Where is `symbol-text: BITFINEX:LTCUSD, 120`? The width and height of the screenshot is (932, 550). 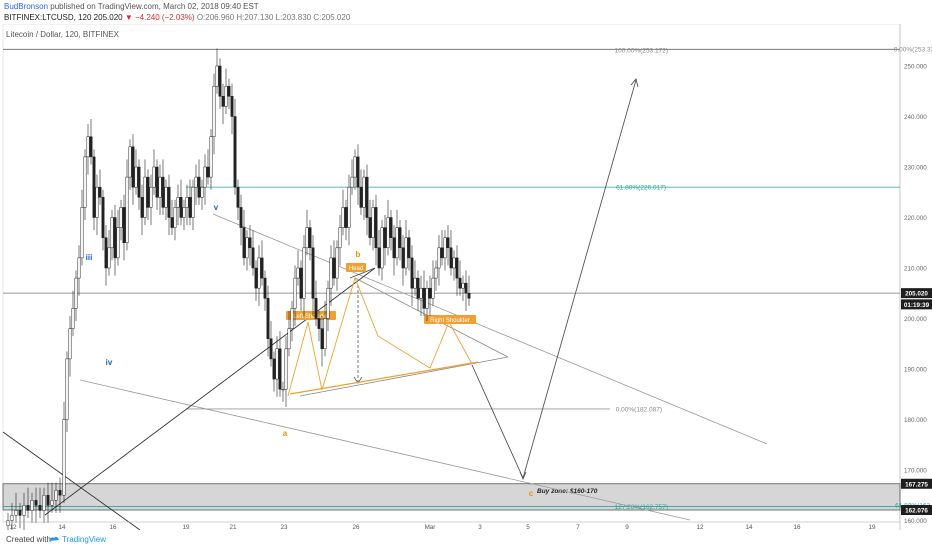
symbol-text: BITFINEX:LTCUSD, 120 is located at coordinates (48, 17).